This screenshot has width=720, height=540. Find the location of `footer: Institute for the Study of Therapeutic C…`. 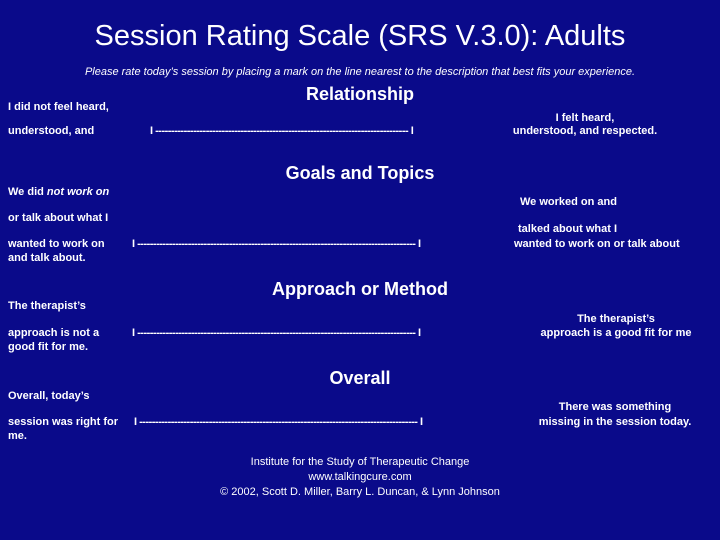

footer: Institute for the Study of Therapeutic C… is located at coordinates (360, 477).